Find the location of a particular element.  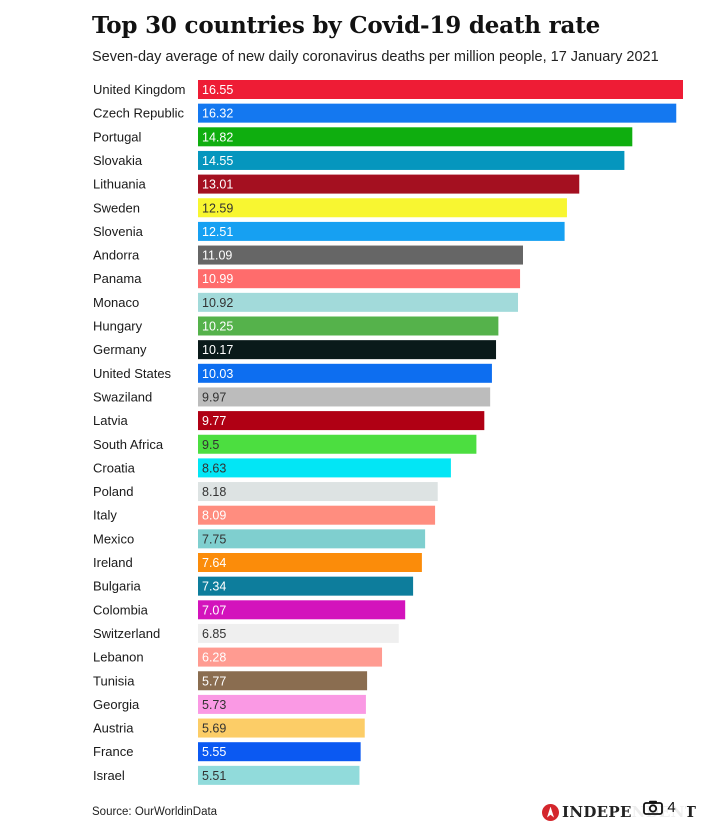

value-label: 6.85 is located at coordinates (214, 634).